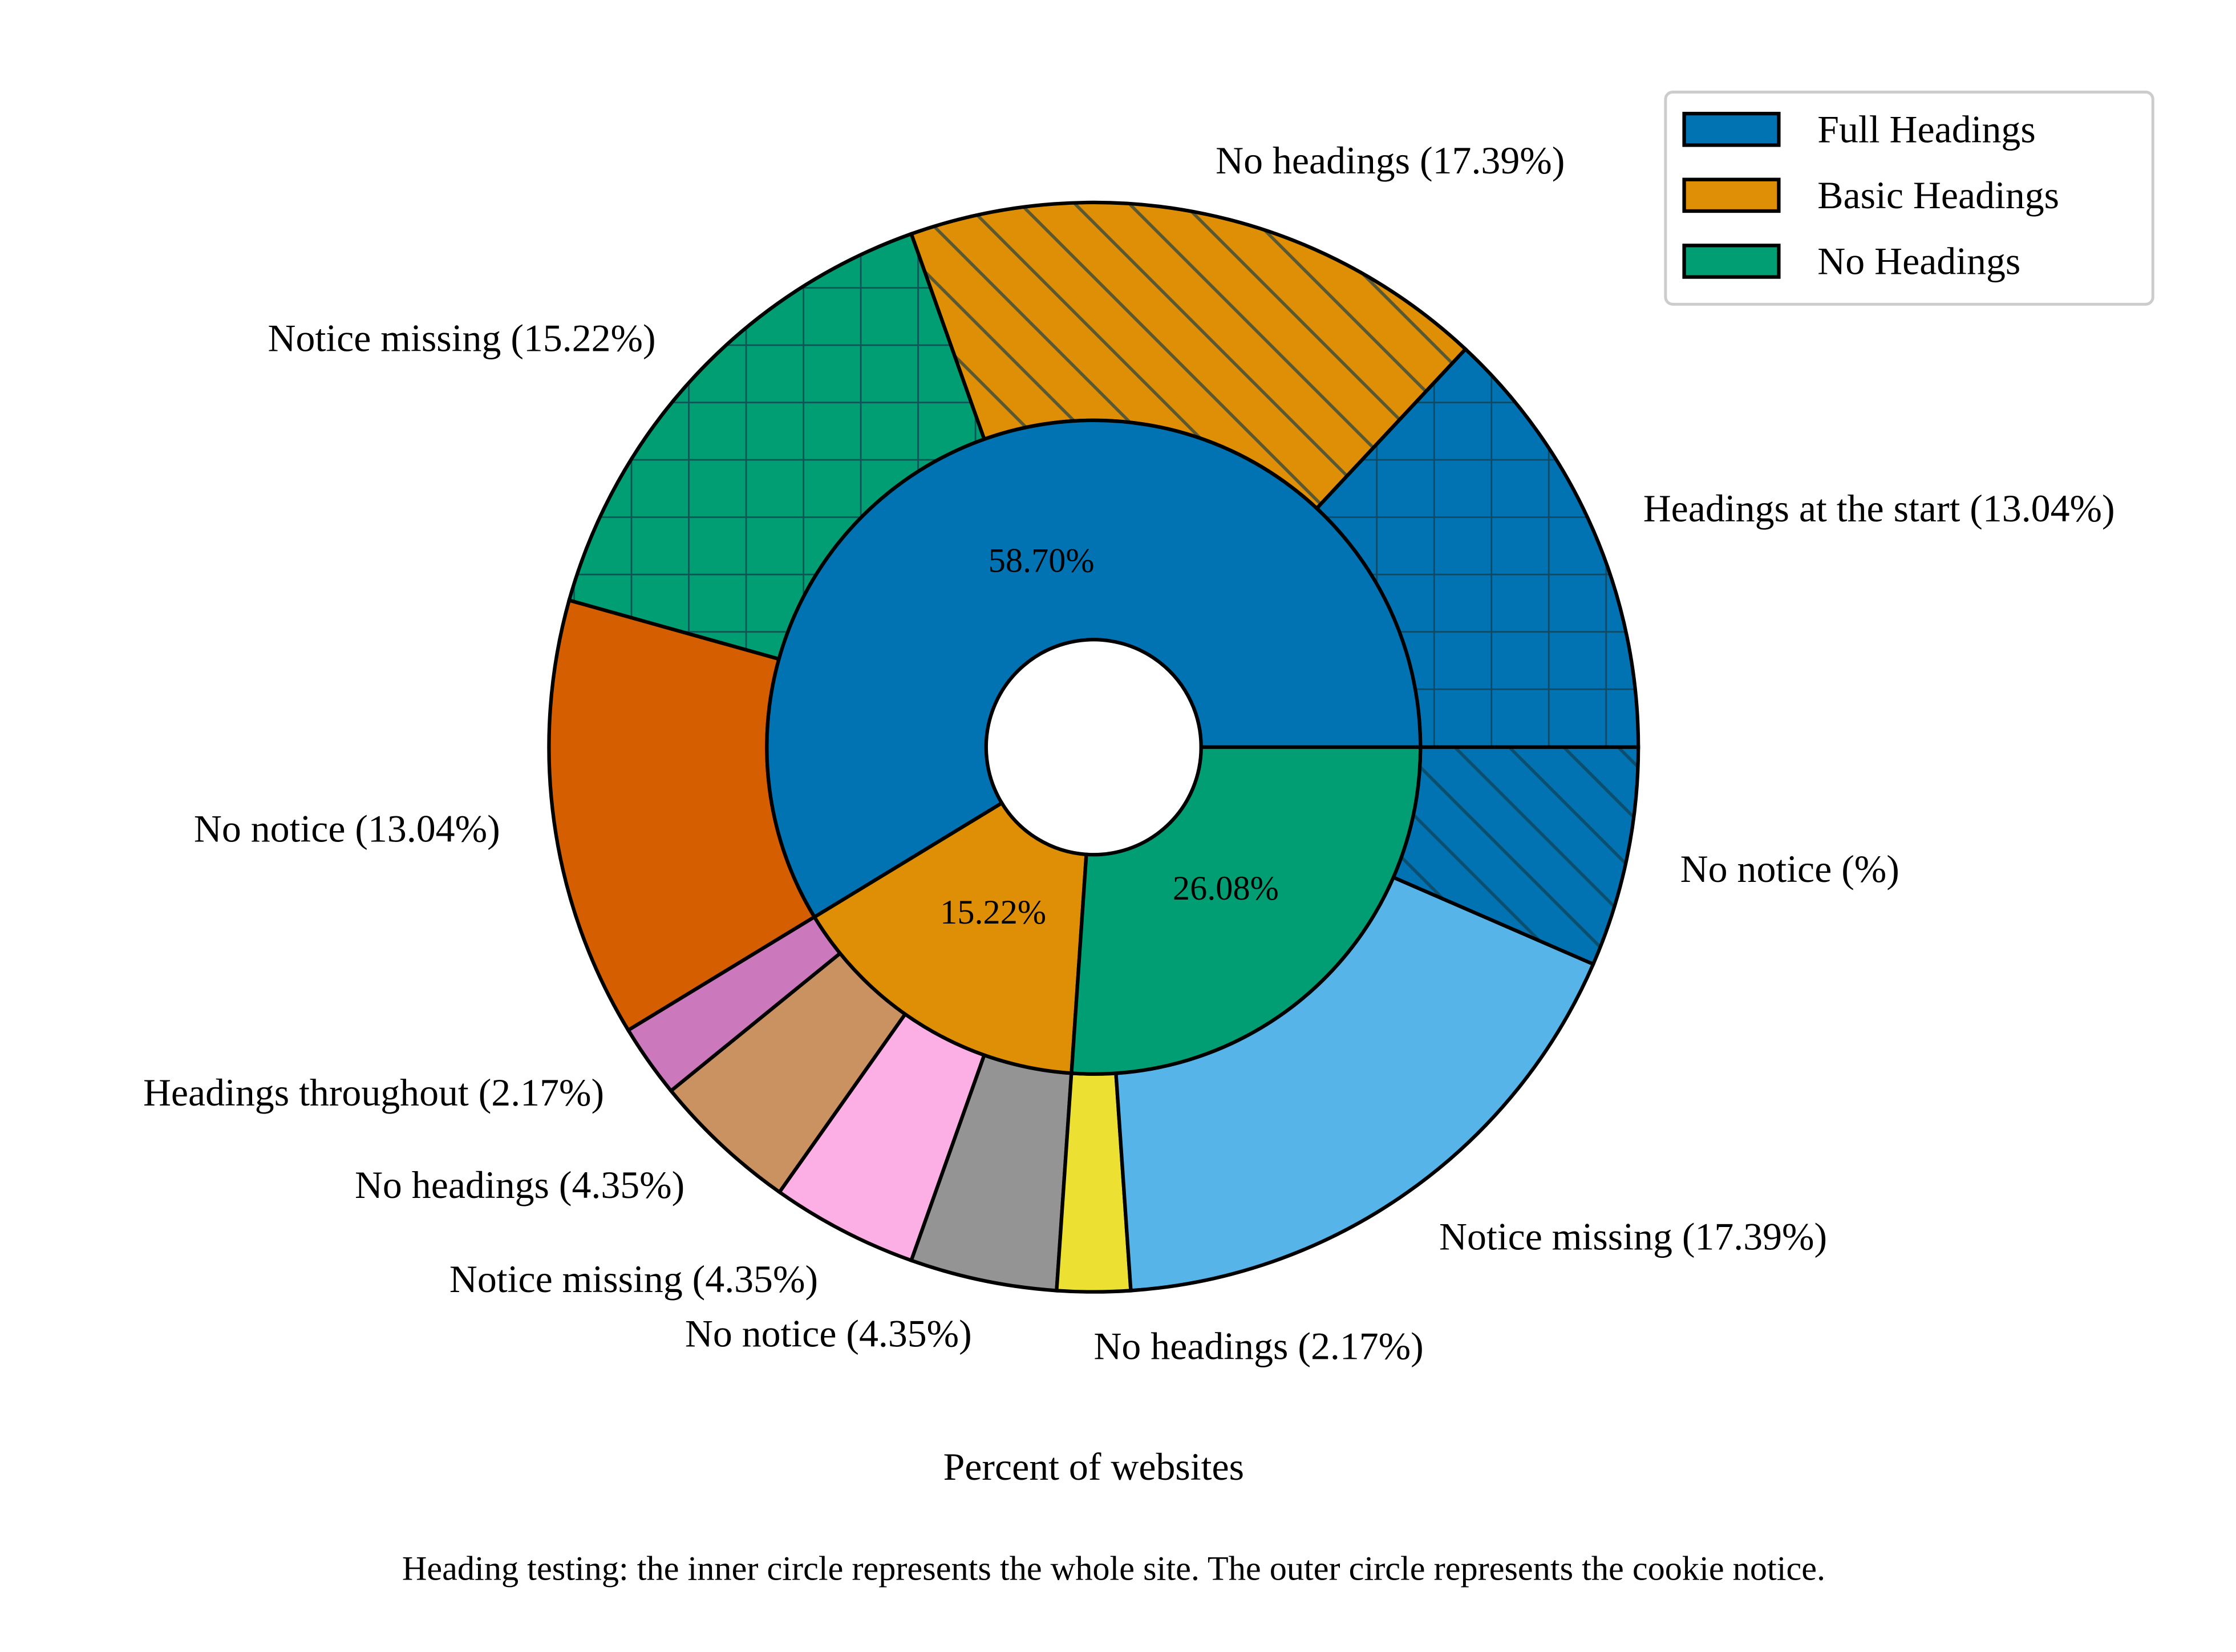 This screenshot has height=1652, width=2236. I want to click on legend-frame, so click(1909, 198).